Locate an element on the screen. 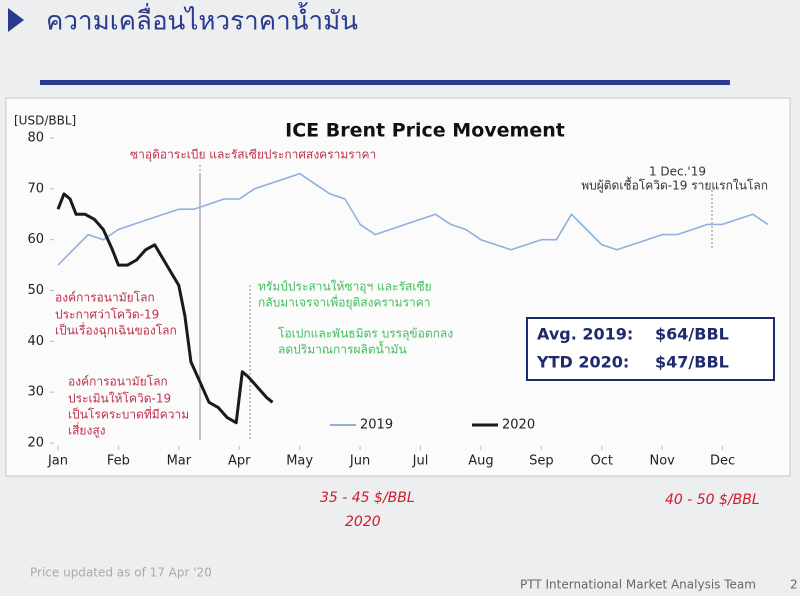 Image resolution: width=800 pixels, height=596 pixels. x-tick-label: Oct is located at coordinates (602, 461).